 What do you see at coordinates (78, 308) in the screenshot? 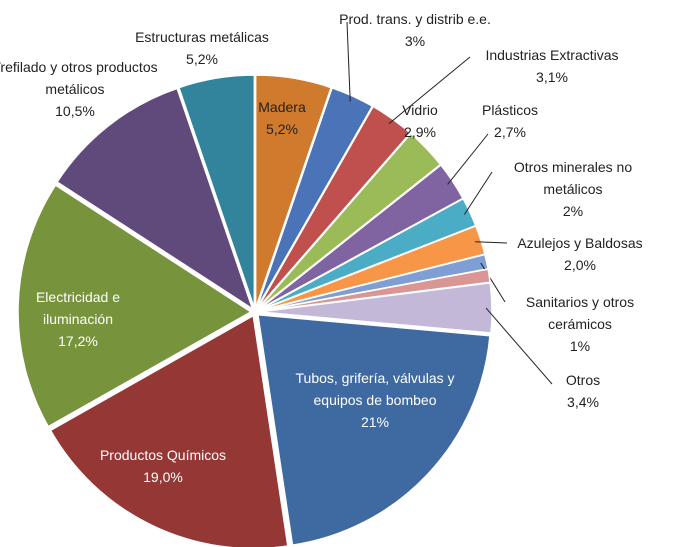
I see `category-label: Electricidad e iluminación` at bounding box center [78, 308].